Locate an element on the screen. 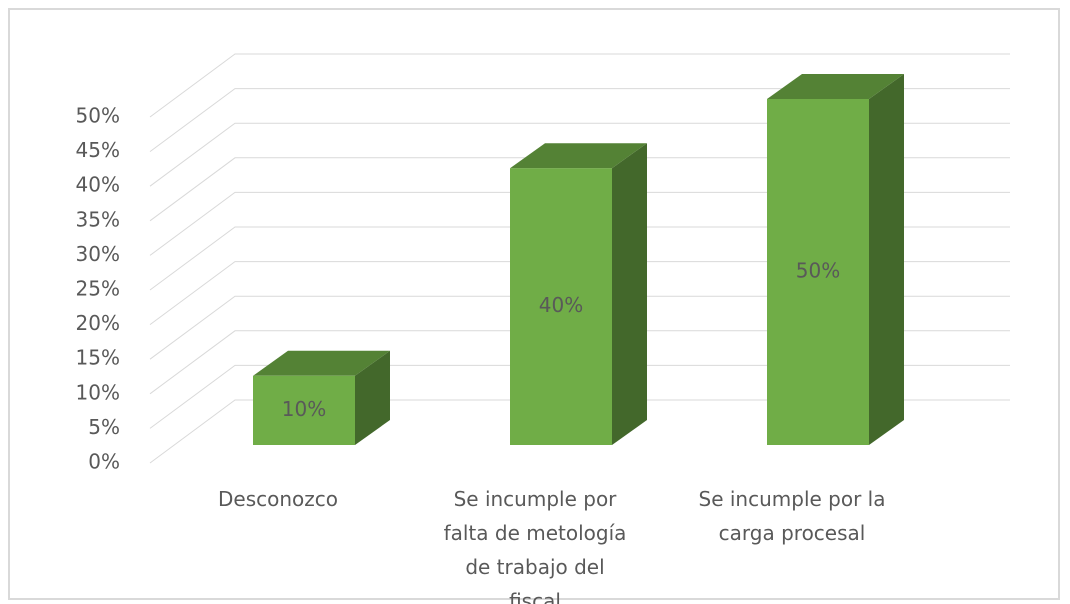 This screenshot has height=604, width=1070. x-tick-label: Se incumple por la carga procesal is located at coordinates (792, 516).